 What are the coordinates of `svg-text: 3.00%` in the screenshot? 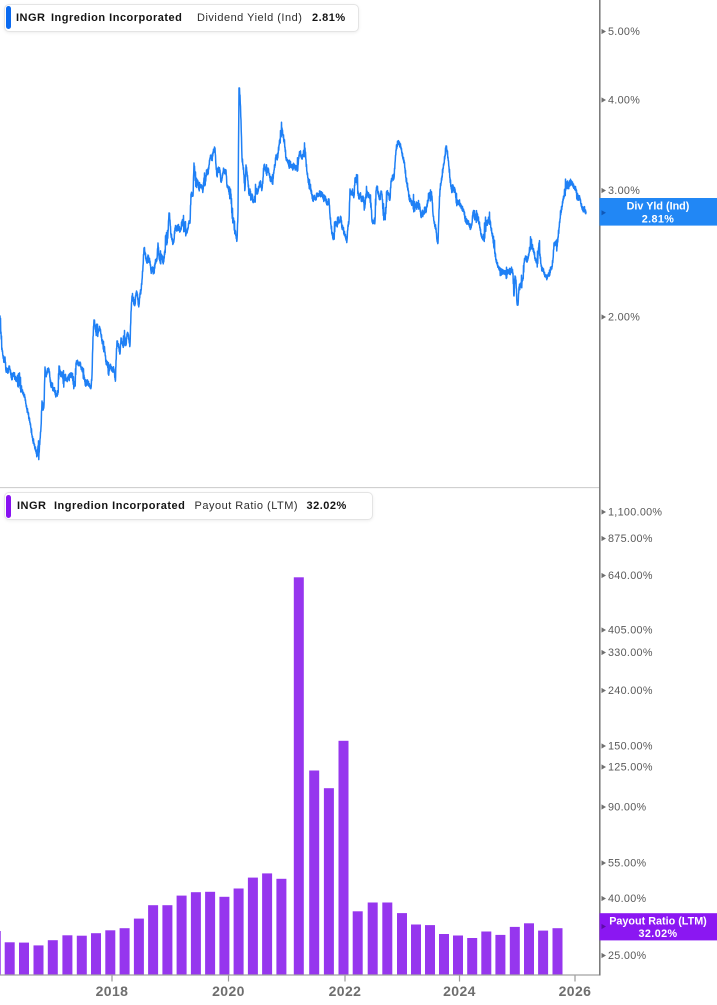 It's located at (624, 191).